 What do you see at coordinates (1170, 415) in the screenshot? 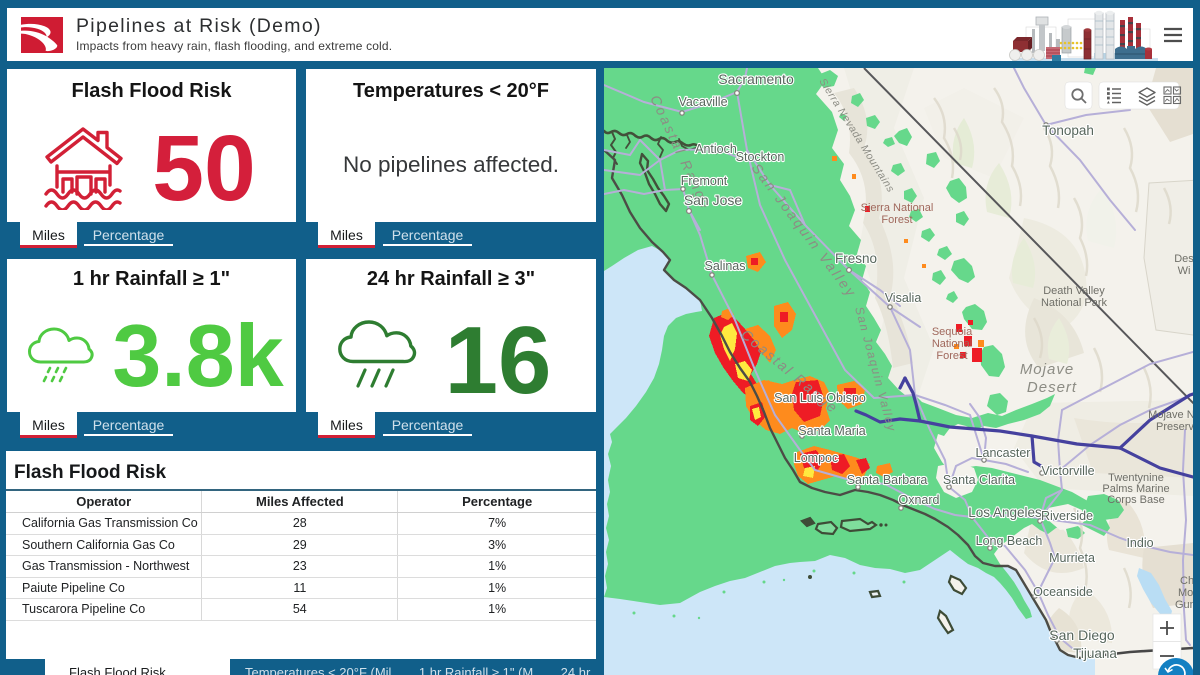
I see `svg-text: Mojave Nat` at bounding box center [1170, 415].